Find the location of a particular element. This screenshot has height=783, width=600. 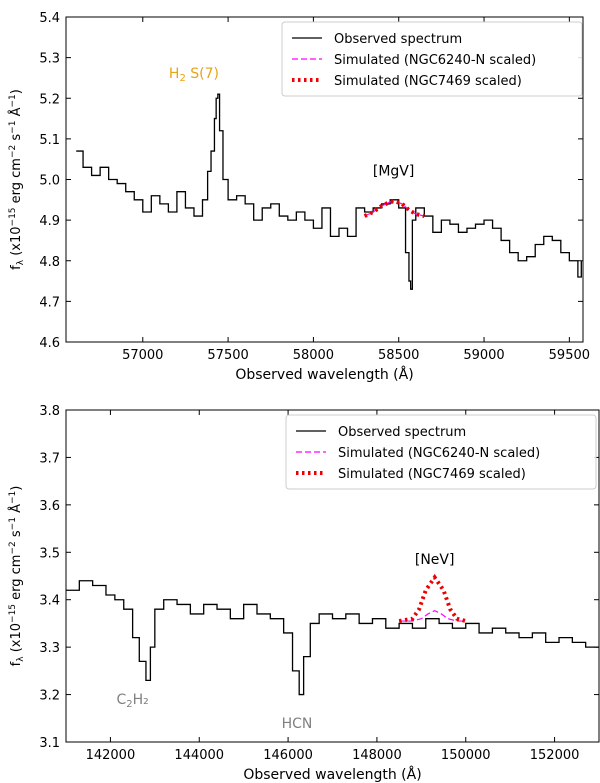

y-tick-label: 4.8 is located at coordinates (49, 262).